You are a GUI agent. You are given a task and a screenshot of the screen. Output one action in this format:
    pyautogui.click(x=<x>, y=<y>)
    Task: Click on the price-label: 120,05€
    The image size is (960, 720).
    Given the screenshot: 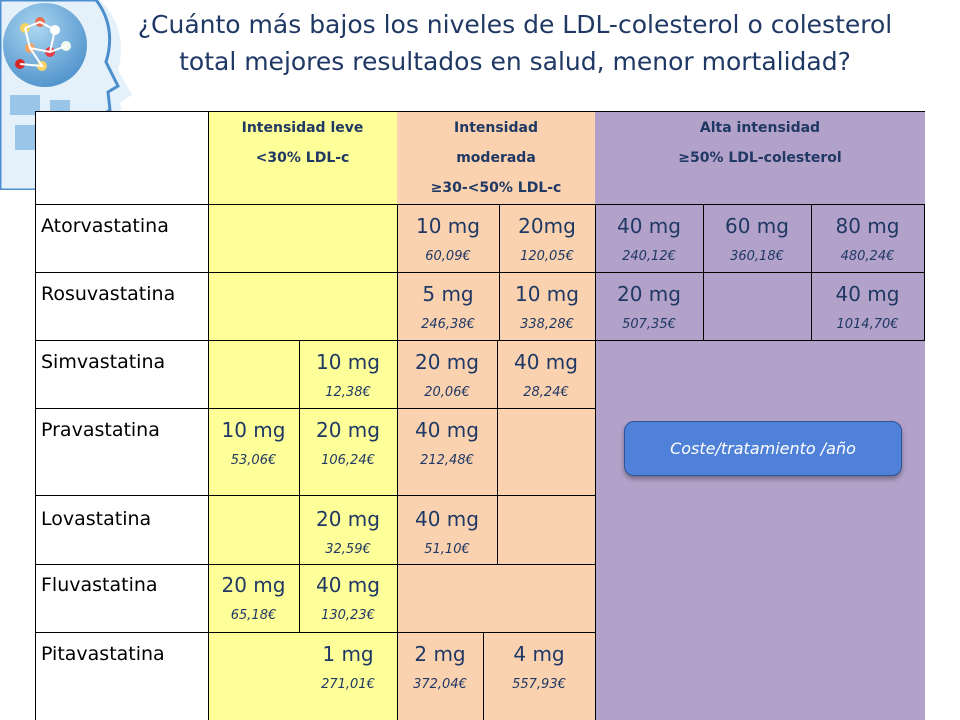 What is the action you would take?
    pyautogui.click(x=547, y=256)
    